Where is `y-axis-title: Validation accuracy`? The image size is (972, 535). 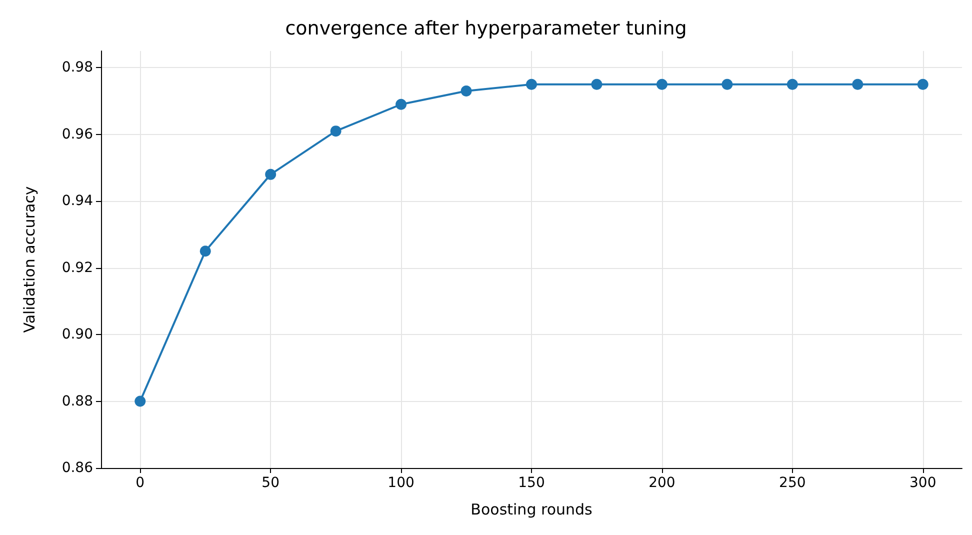 y-axis-title: Validation accuracy is located at coordinates (29, 259).